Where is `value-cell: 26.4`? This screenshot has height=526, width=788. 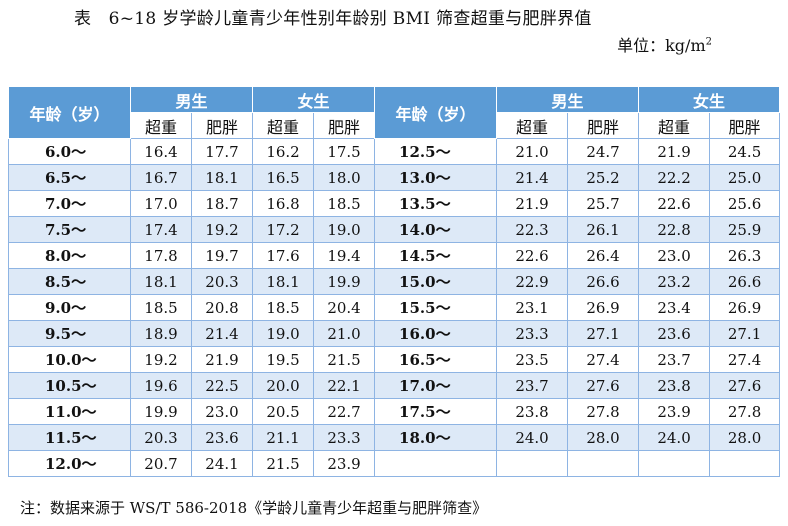 value-cell: 26.4 is located at coordinates (603, 255).